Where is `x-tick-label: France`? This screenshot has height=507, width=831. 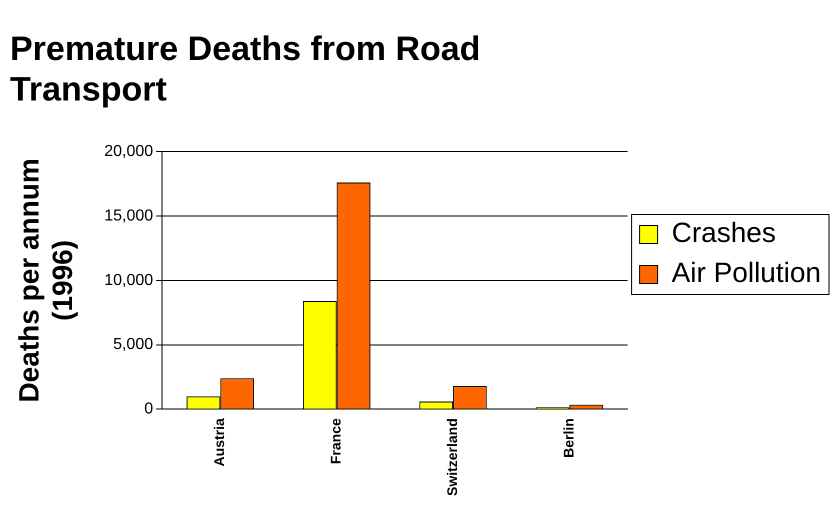 x-tick-label: France is located at coordinates (336, 441).